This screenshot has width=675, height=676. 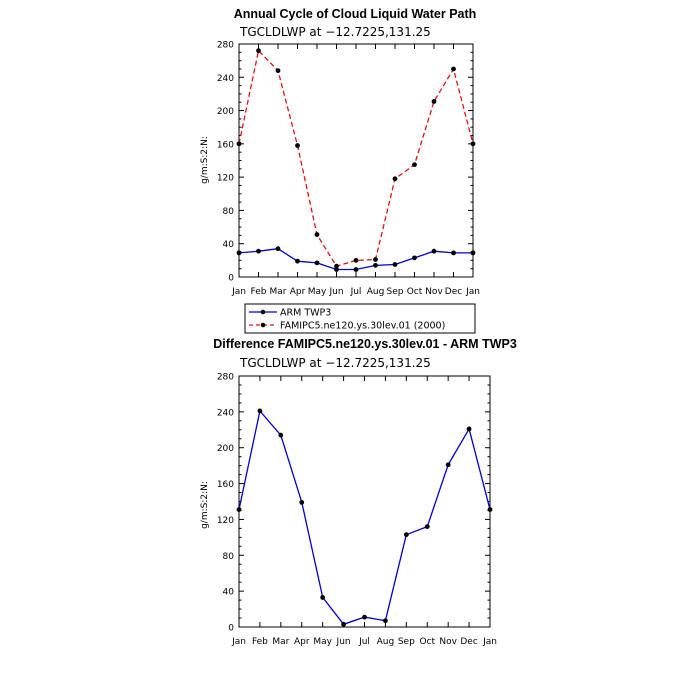 What do you see at coordinates (427, 642) in the screenshot?
I see `x-tick-label: Oct` at bounding box center [427, 642].